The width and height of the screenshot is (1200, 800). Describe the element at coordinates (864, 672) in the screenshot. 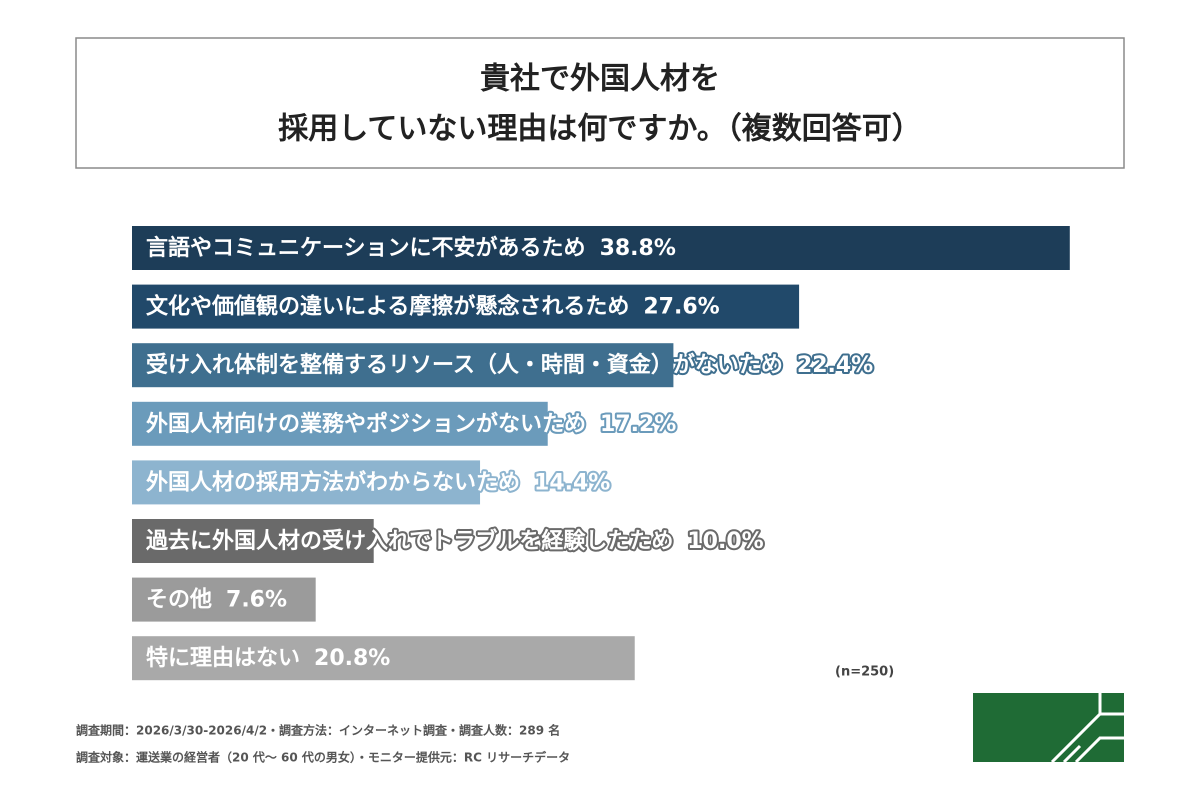

I see `sample-note: (n=250)` at that location.